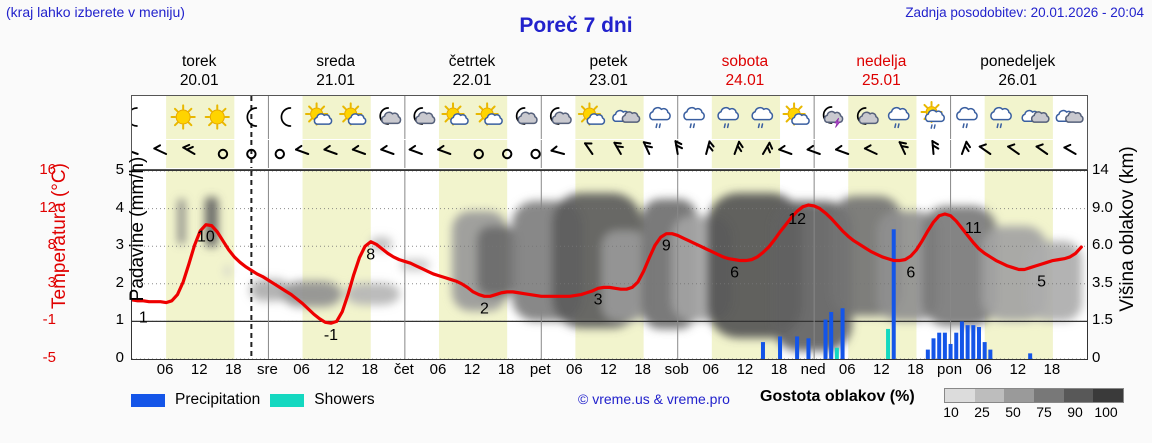 Image resolution: width=1152 pixels, height=443 pixels. Describe the element at coordinates (148, 400) in the screenshot. I see `precipitation-swatch` at that location.